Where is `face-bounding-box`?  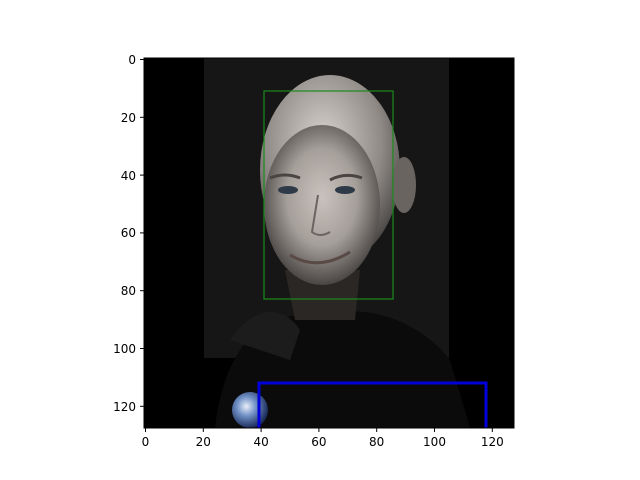 face-bounding-box is located at coordinates (328, 195).